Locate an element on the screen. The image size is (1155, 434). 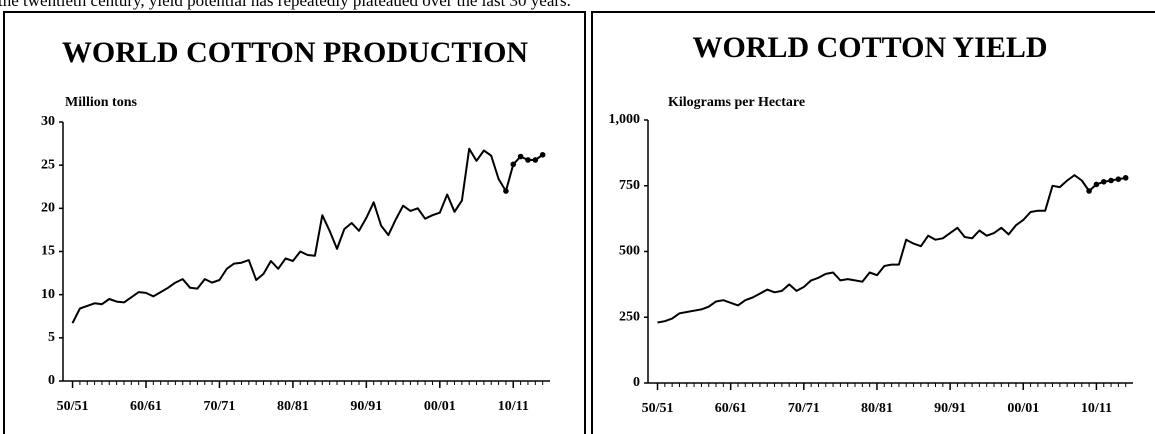
chart-title: WORLD COTTON YIELD is located at coordinates (869, 47).